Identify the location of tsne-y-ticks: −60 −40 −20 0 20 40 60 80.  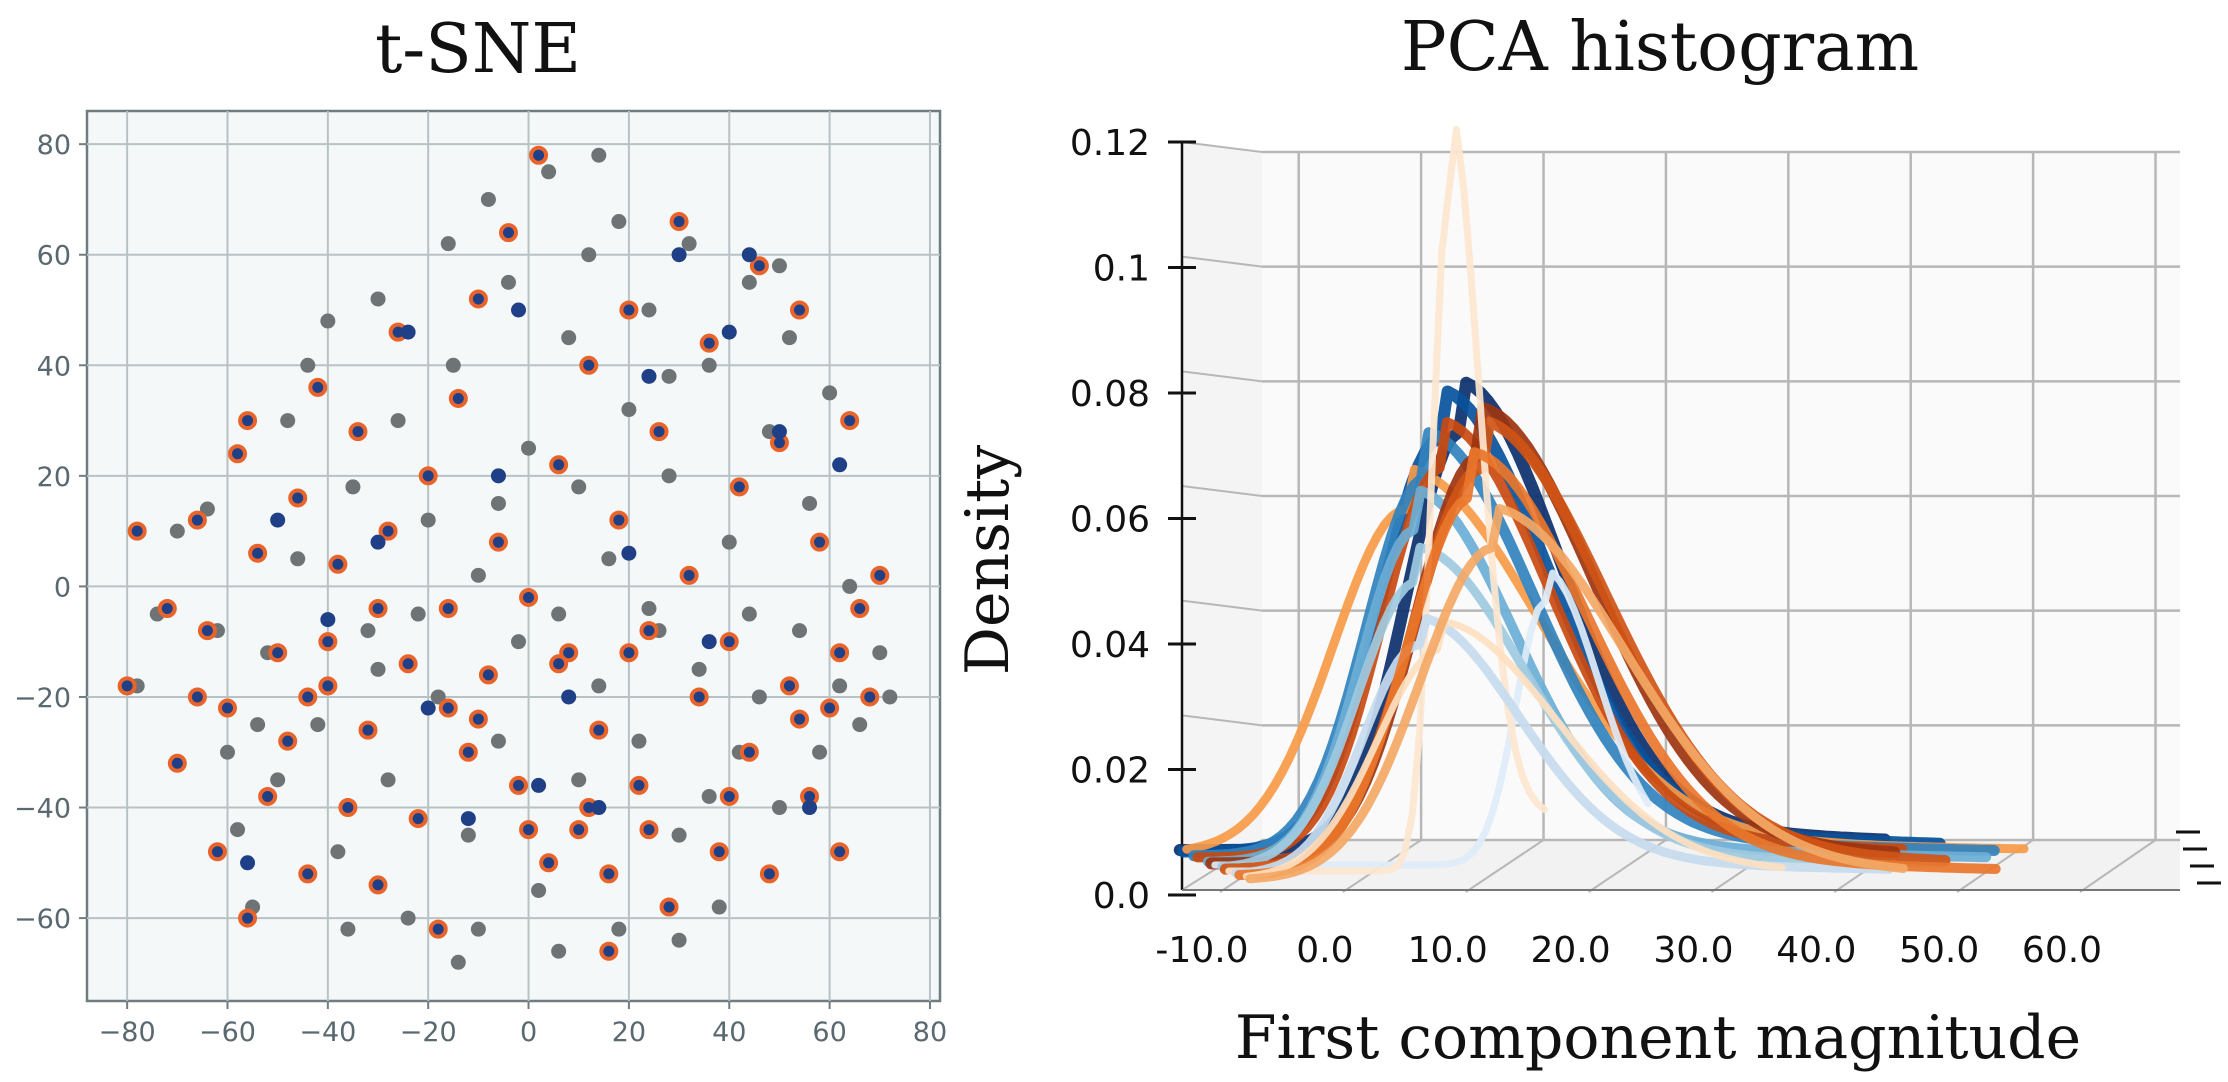
(50, 532).